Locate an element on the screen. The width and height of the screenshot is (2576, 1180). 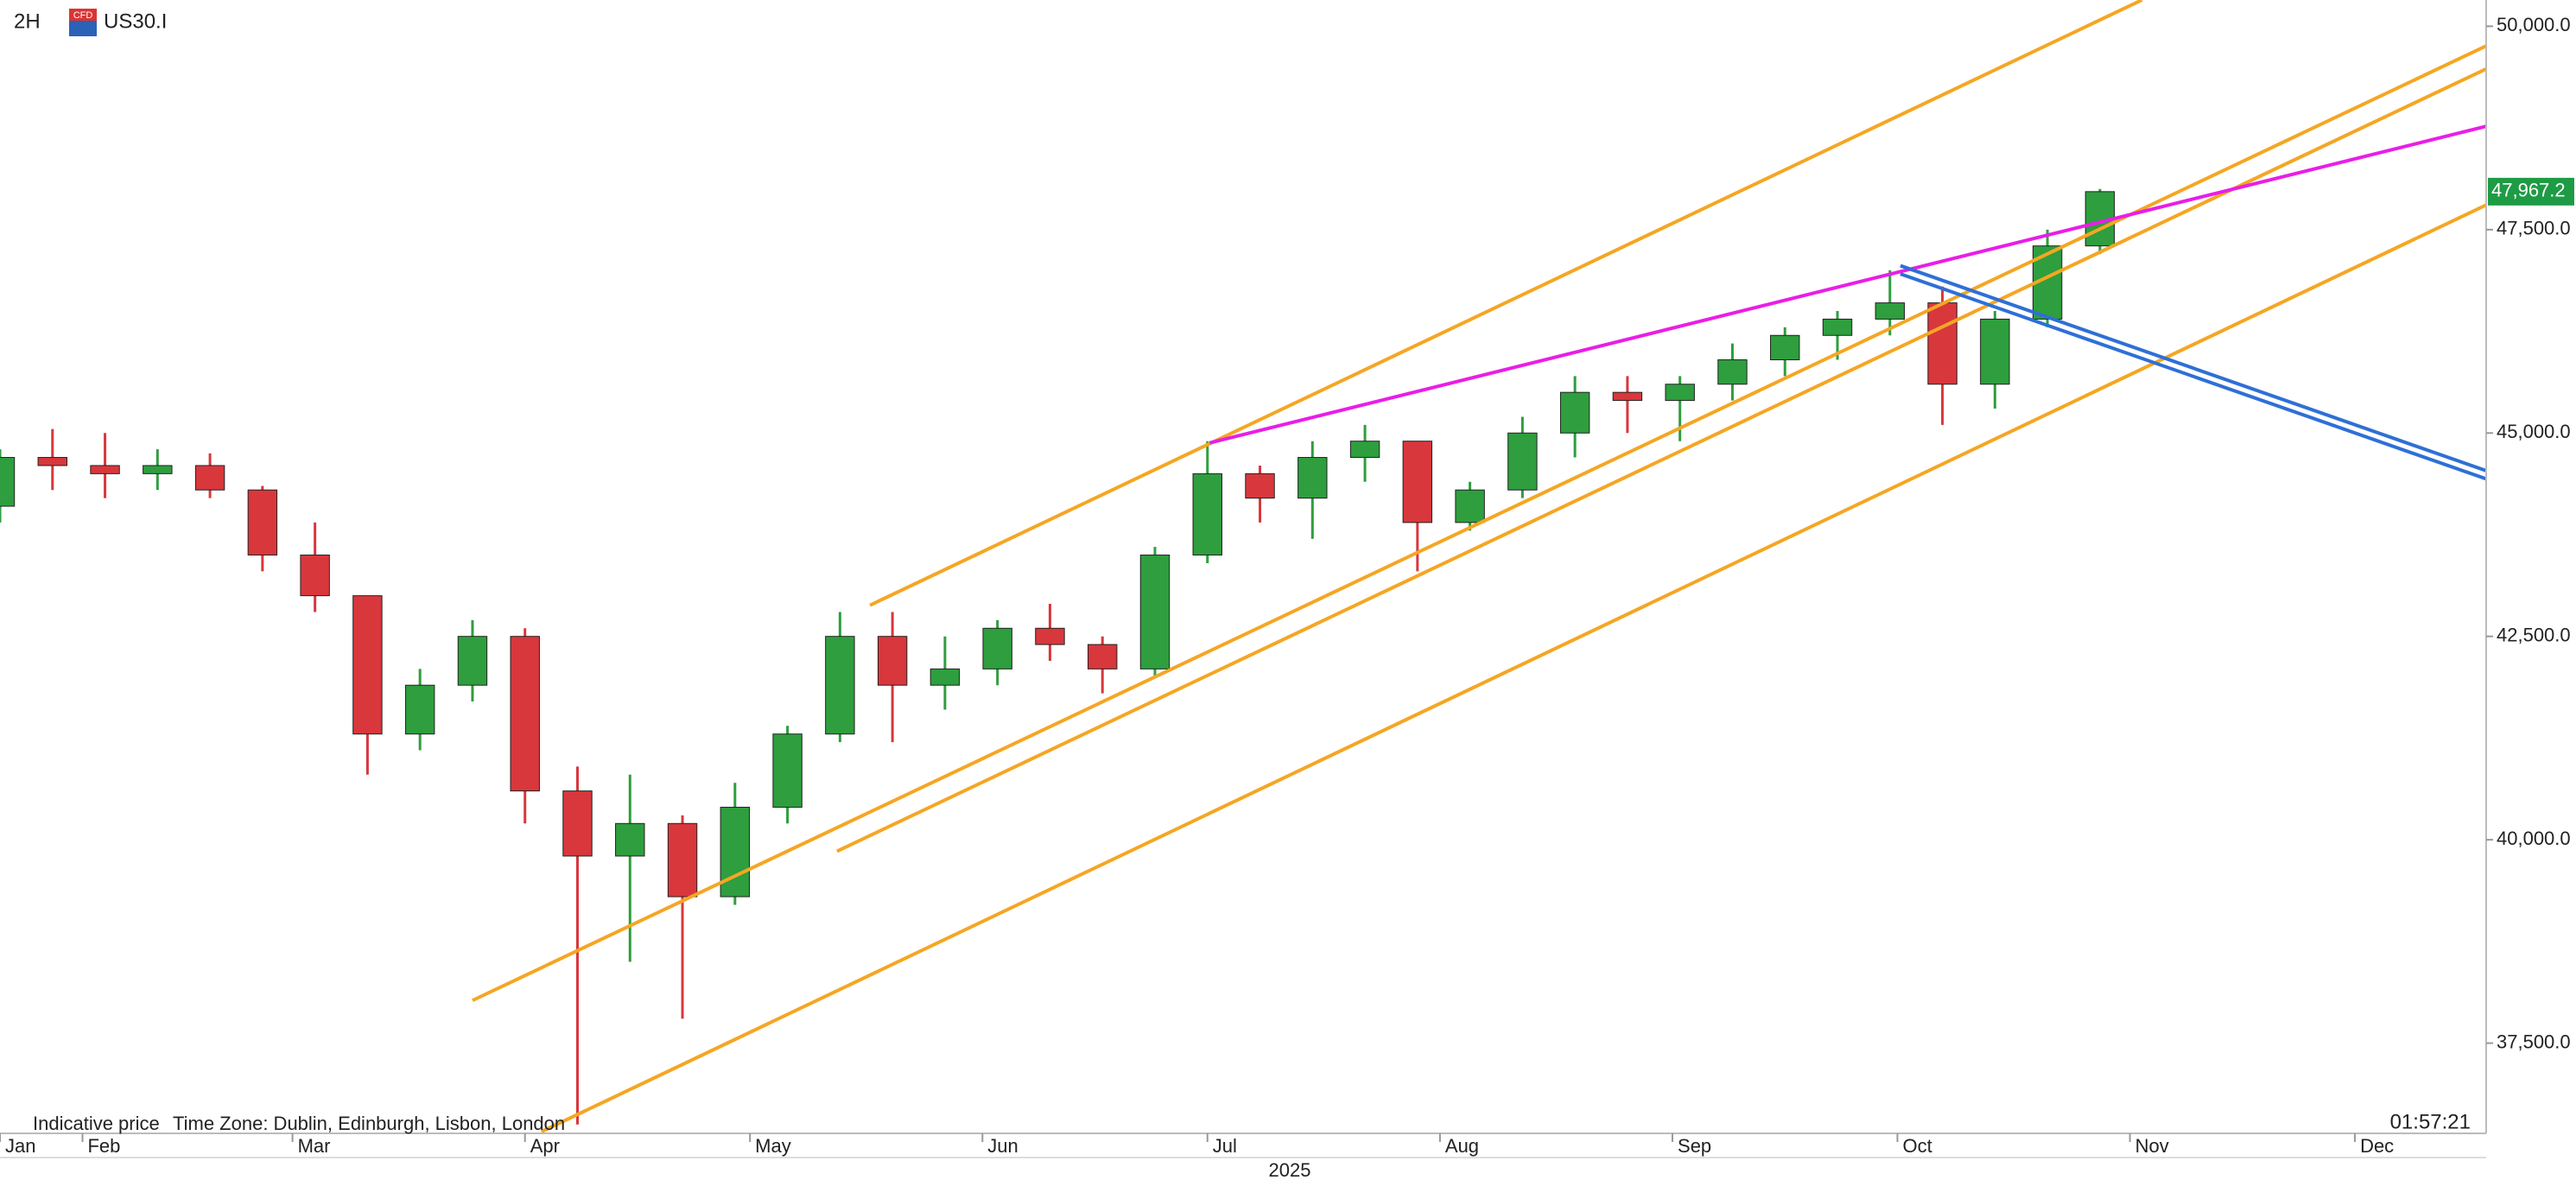
symbol: US30.I is located at coordinates (135, 21).